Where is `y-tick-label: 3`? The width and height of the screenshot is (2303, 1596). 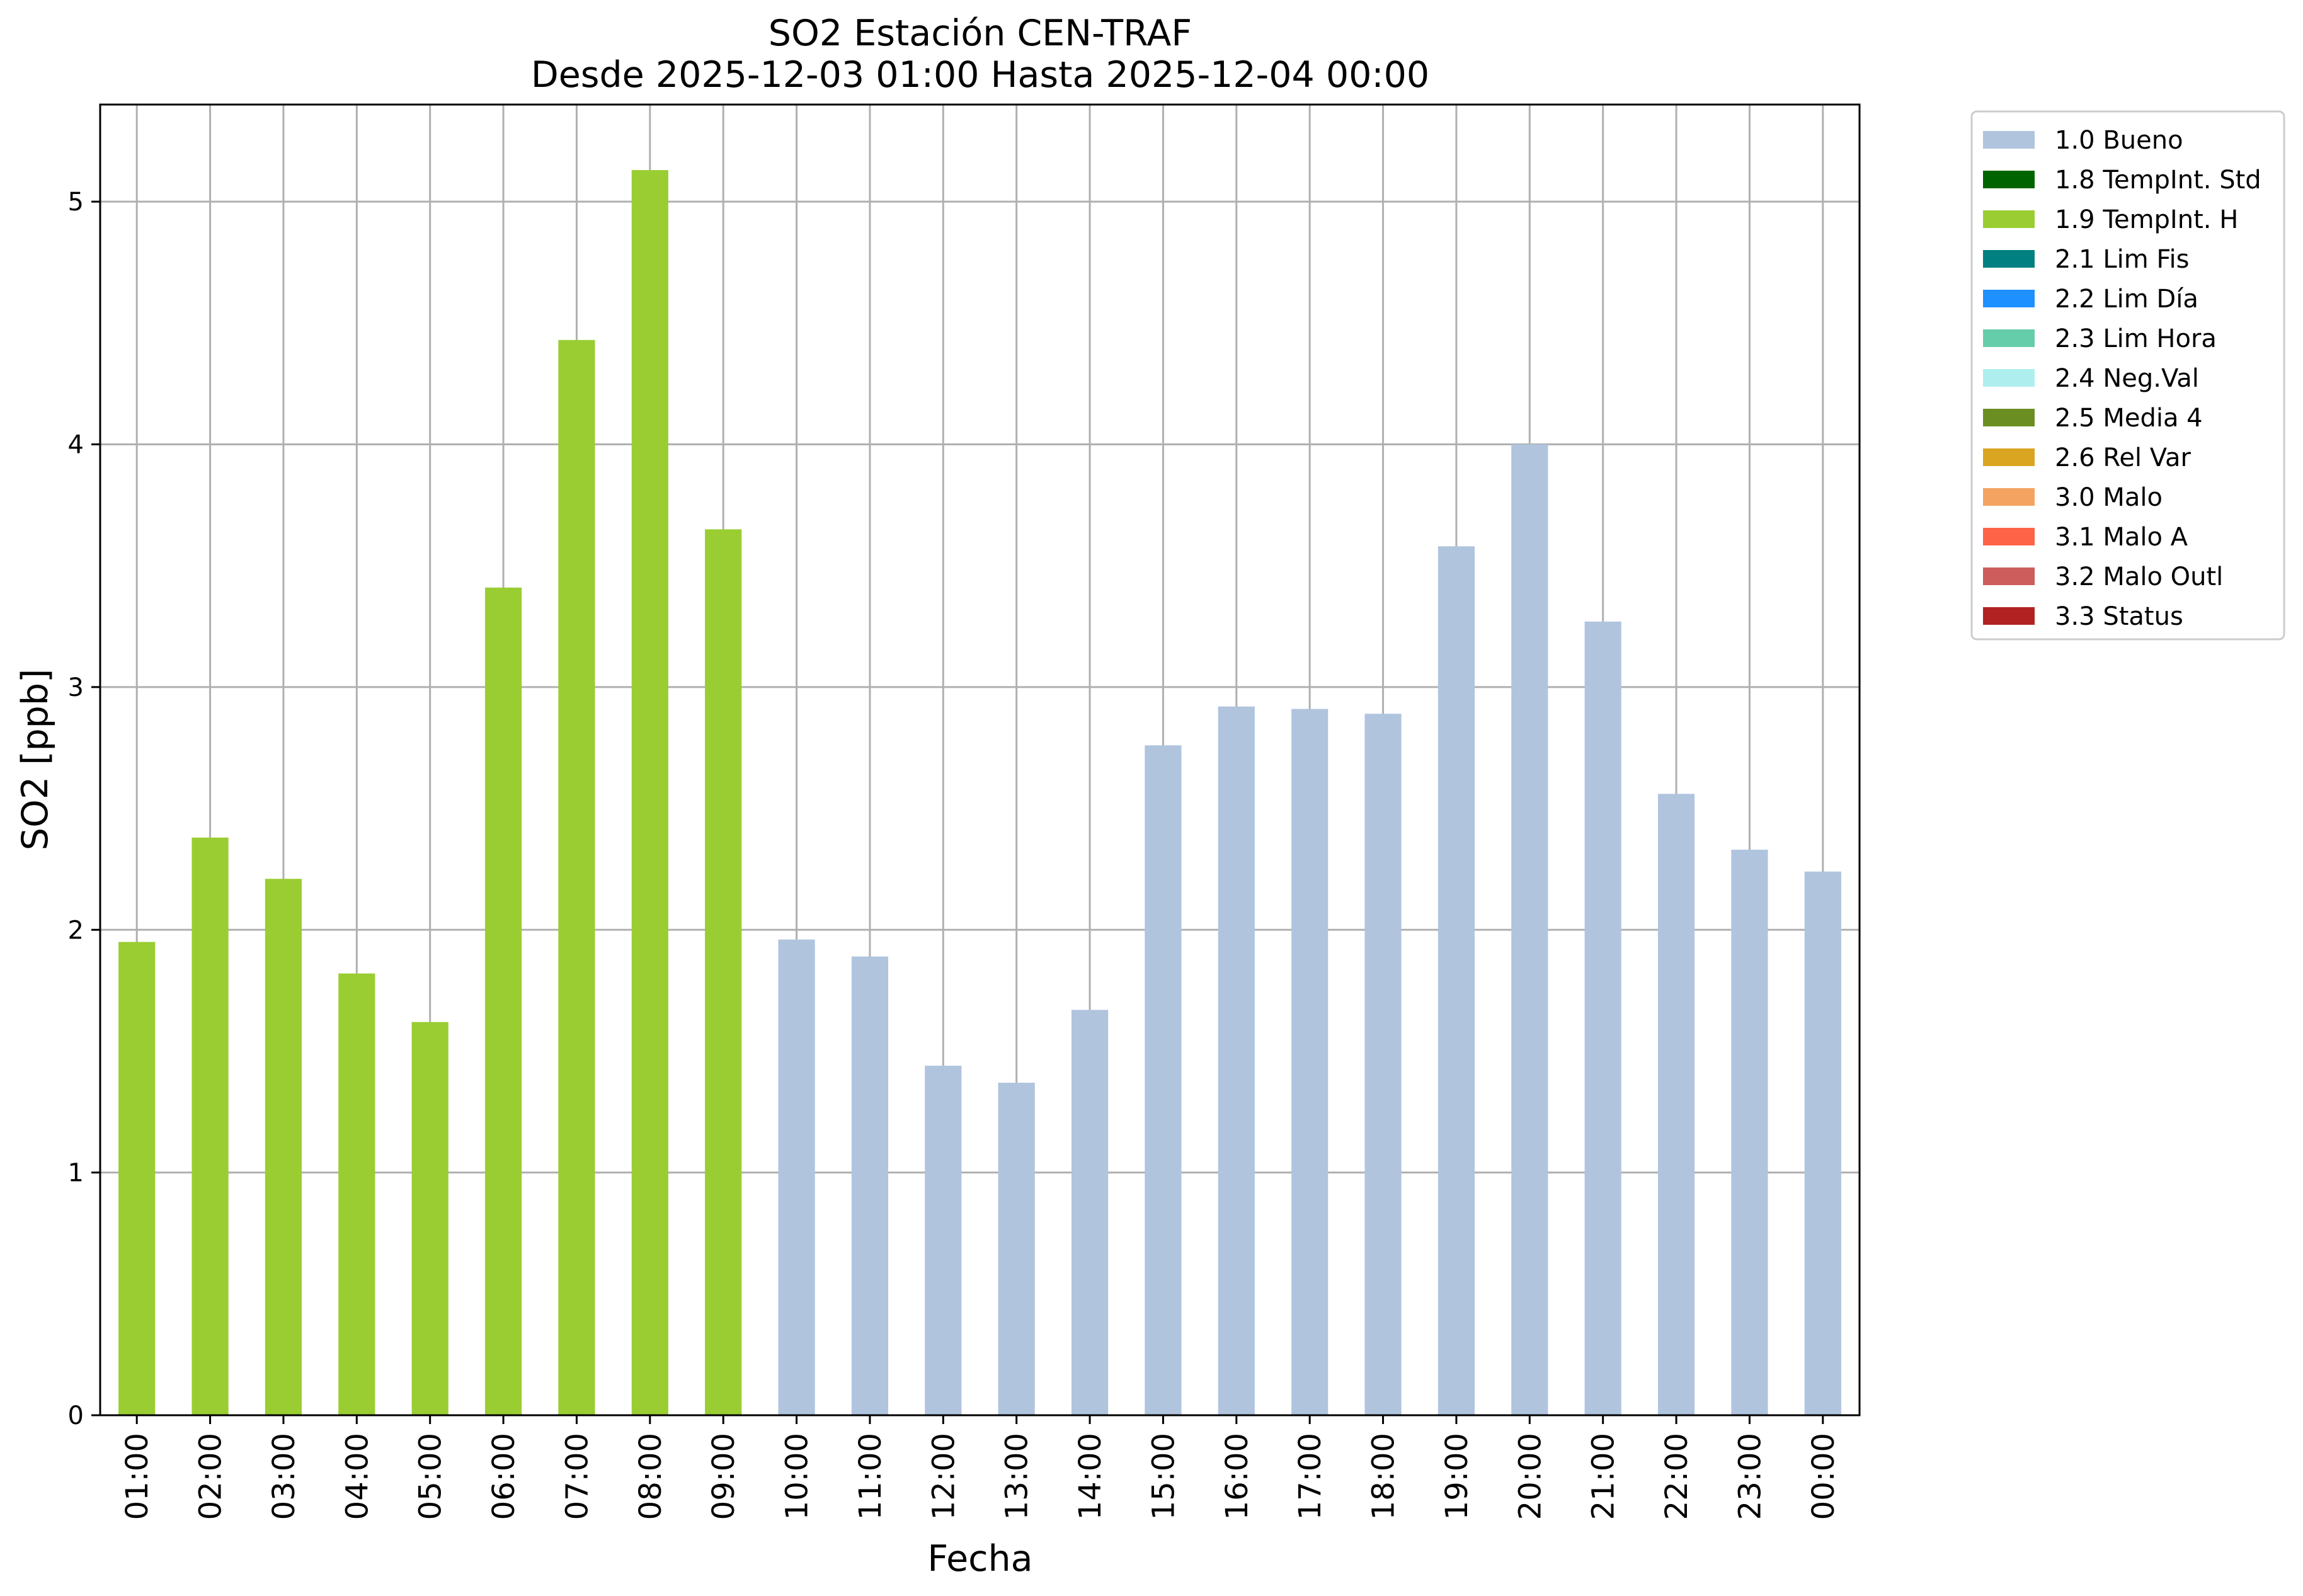 y-tick-label: 3 is located at coordinates (76, 687).